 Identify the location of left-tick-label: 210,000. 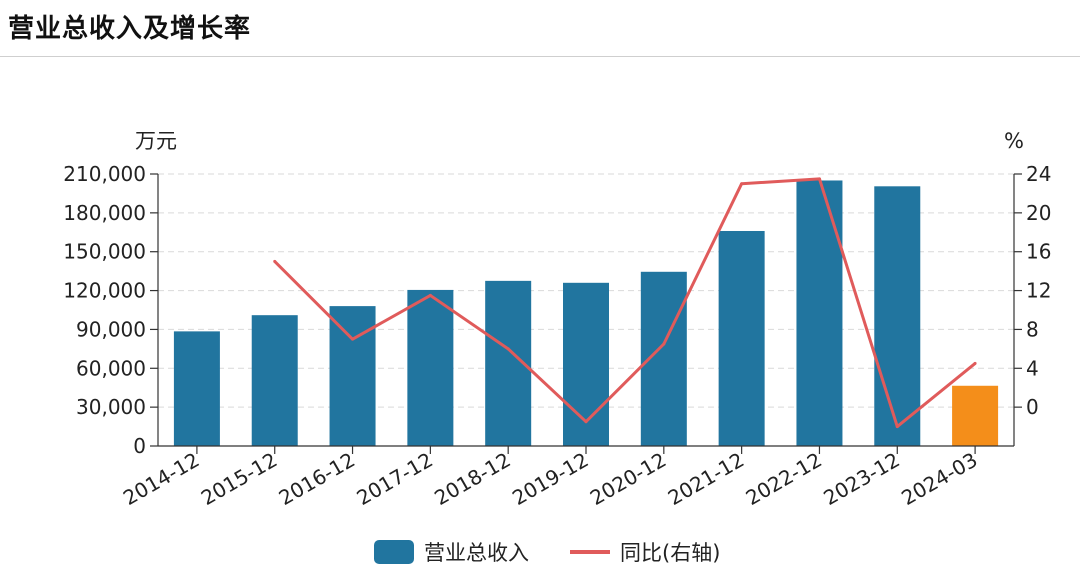
(104, 174).